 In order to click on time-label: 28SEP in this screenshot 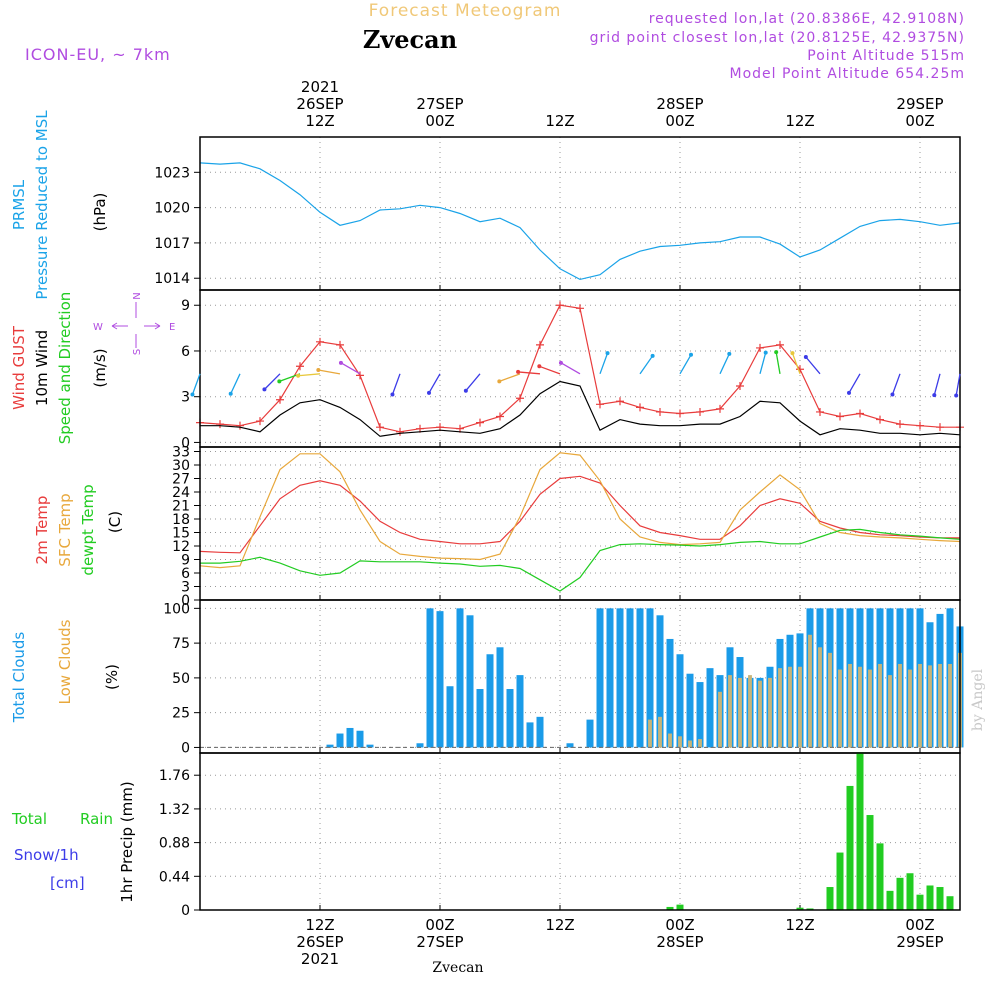, I will do `click(679, 942)`.